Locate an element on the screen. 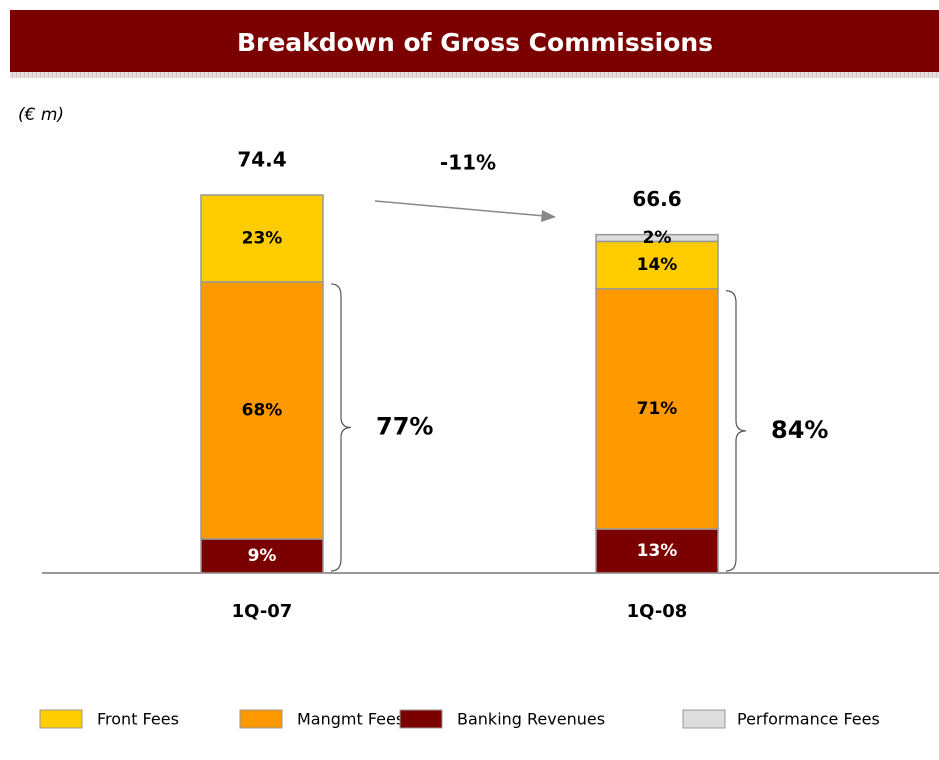  change-arrow is located at coordinates (460, 208).